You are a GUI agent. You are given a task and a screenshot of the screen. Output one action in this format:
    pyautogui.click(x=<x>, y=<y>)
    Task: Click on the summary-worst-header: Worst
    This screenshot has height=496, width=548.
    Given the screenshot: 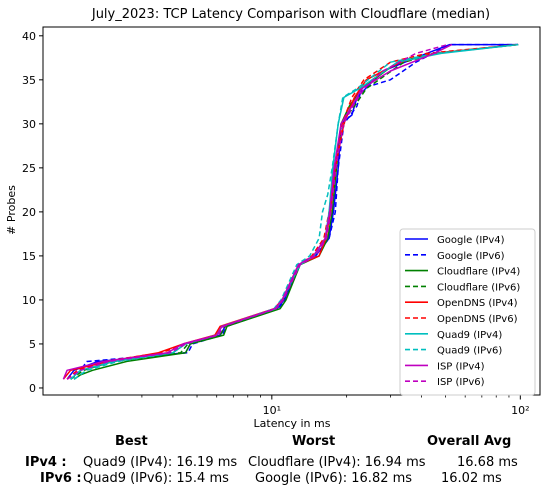 What is the action you would take?
    pyautogui.click(x=313, y=441)
    